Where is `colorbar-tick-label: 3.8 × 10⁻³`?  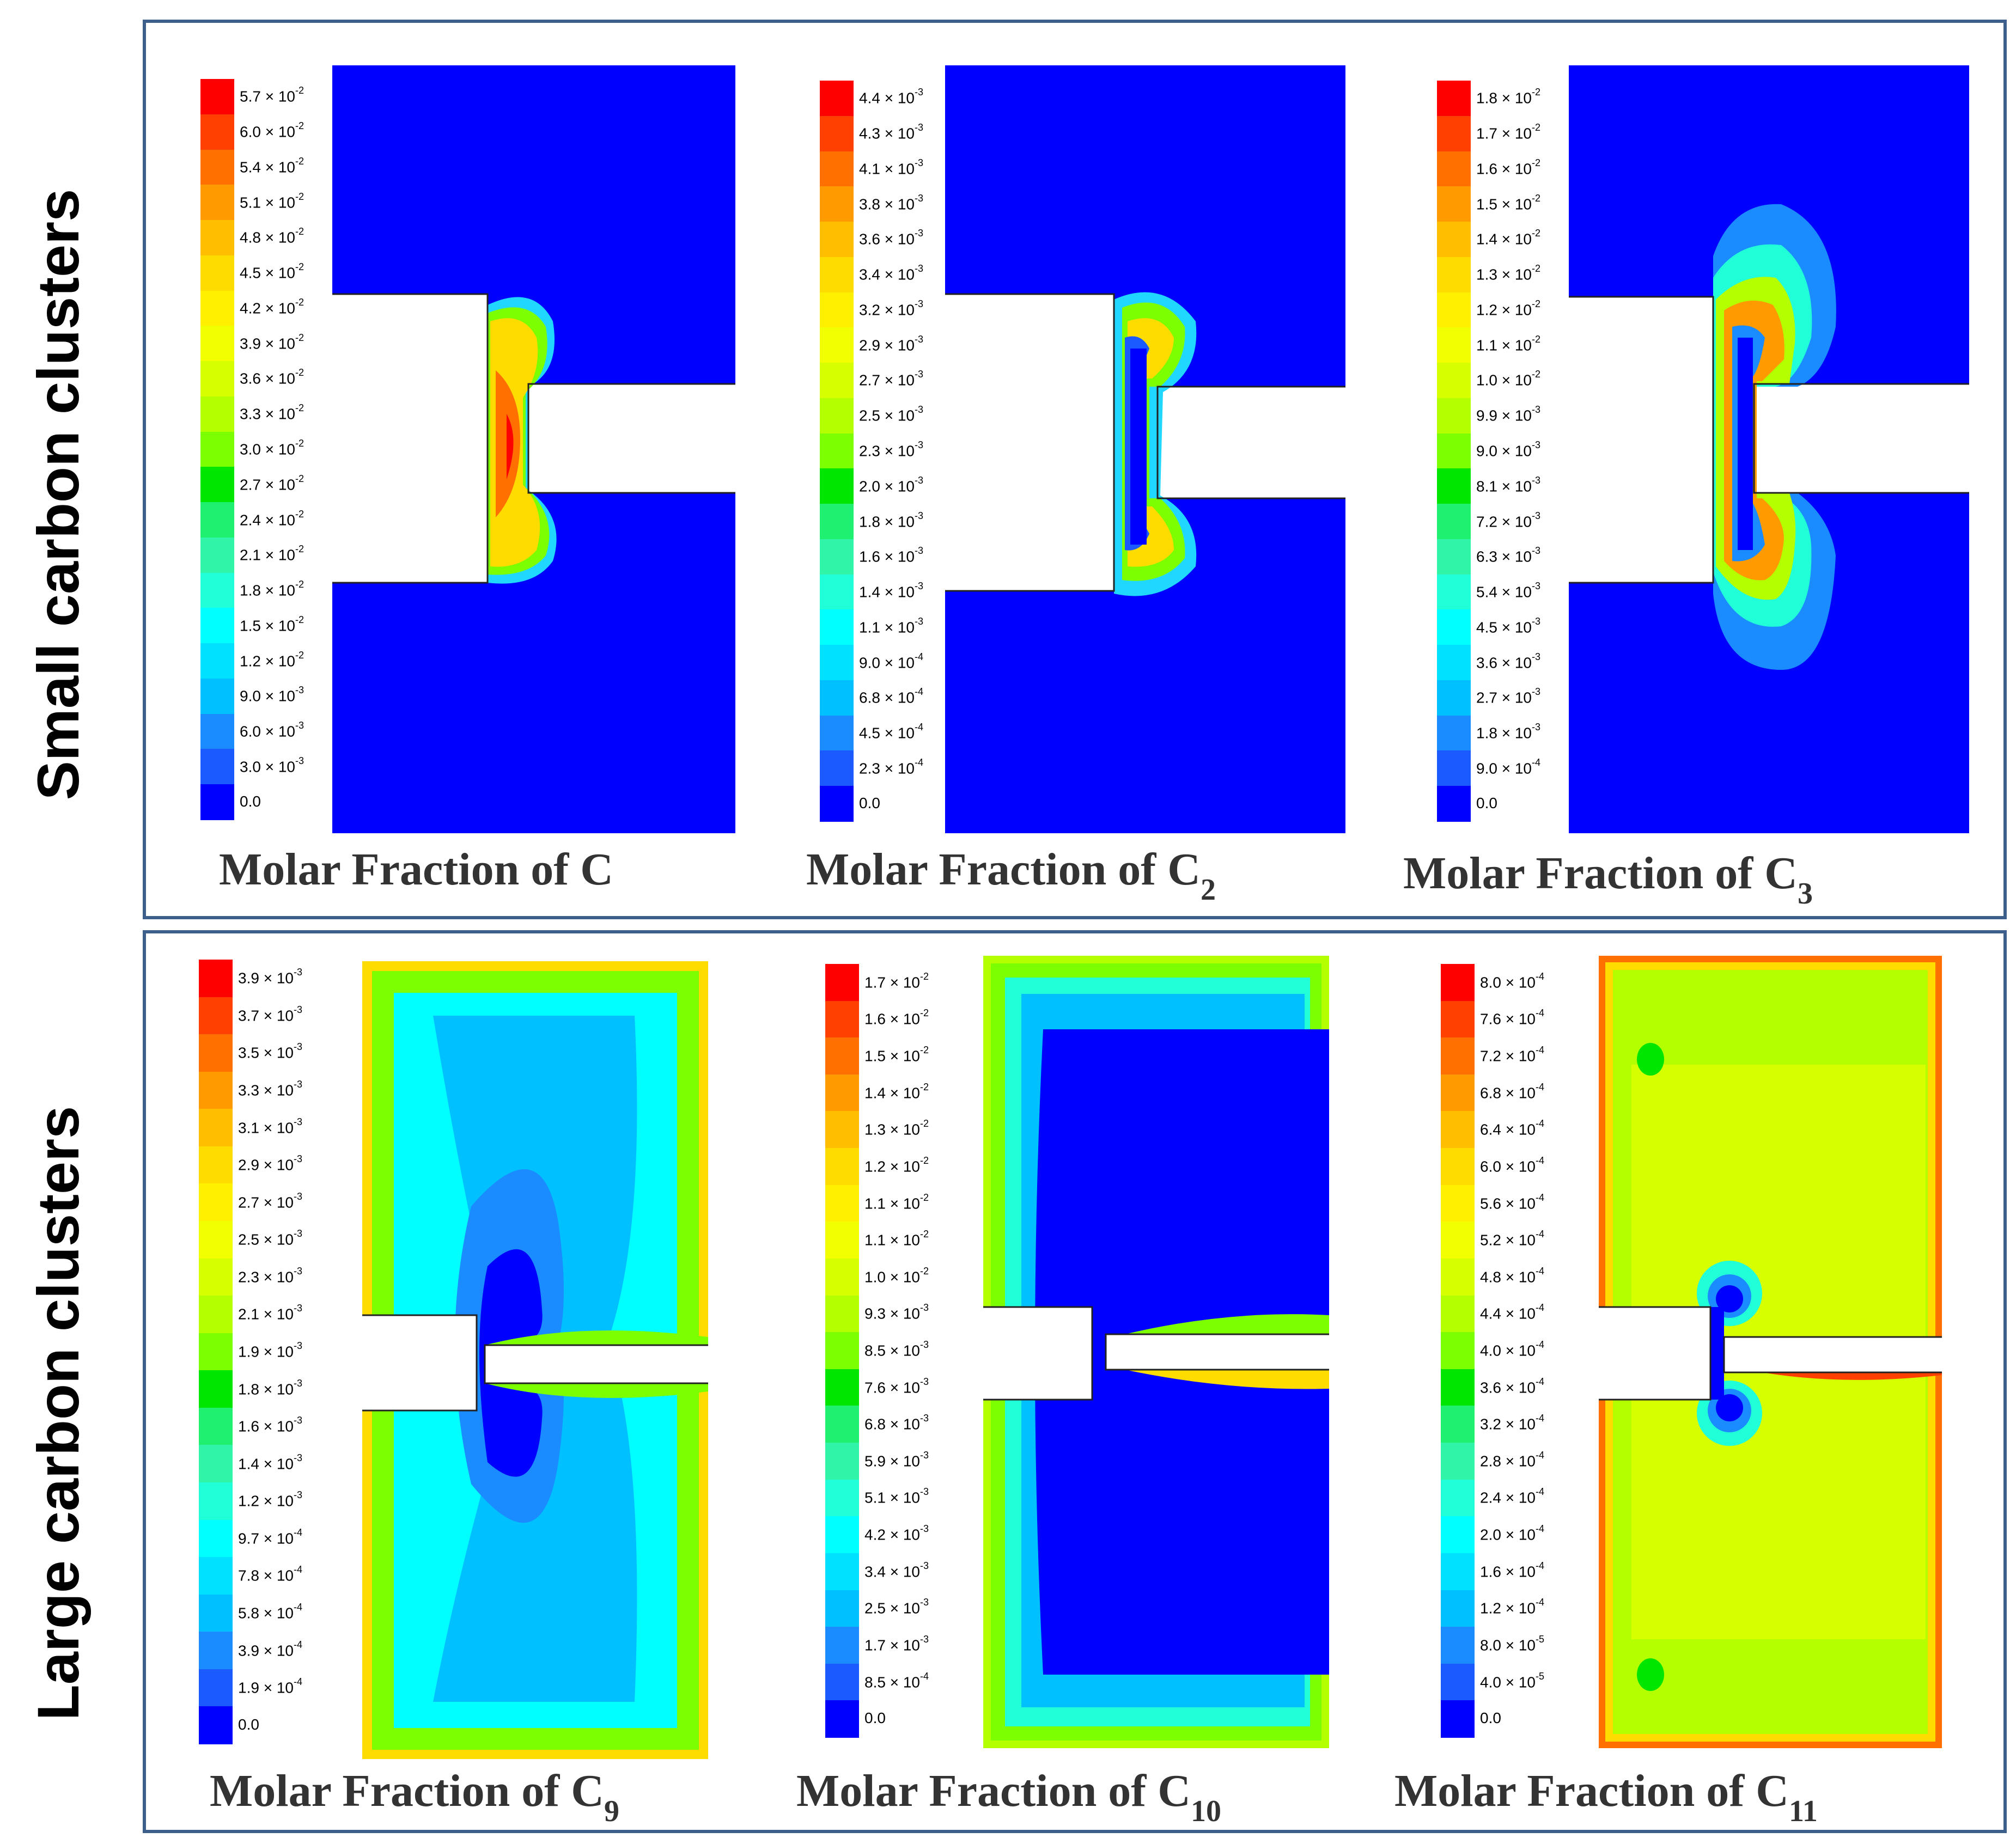 colorbar-tick-label: 3.8 × 10⁻³ is located at coordinates (891, 202).